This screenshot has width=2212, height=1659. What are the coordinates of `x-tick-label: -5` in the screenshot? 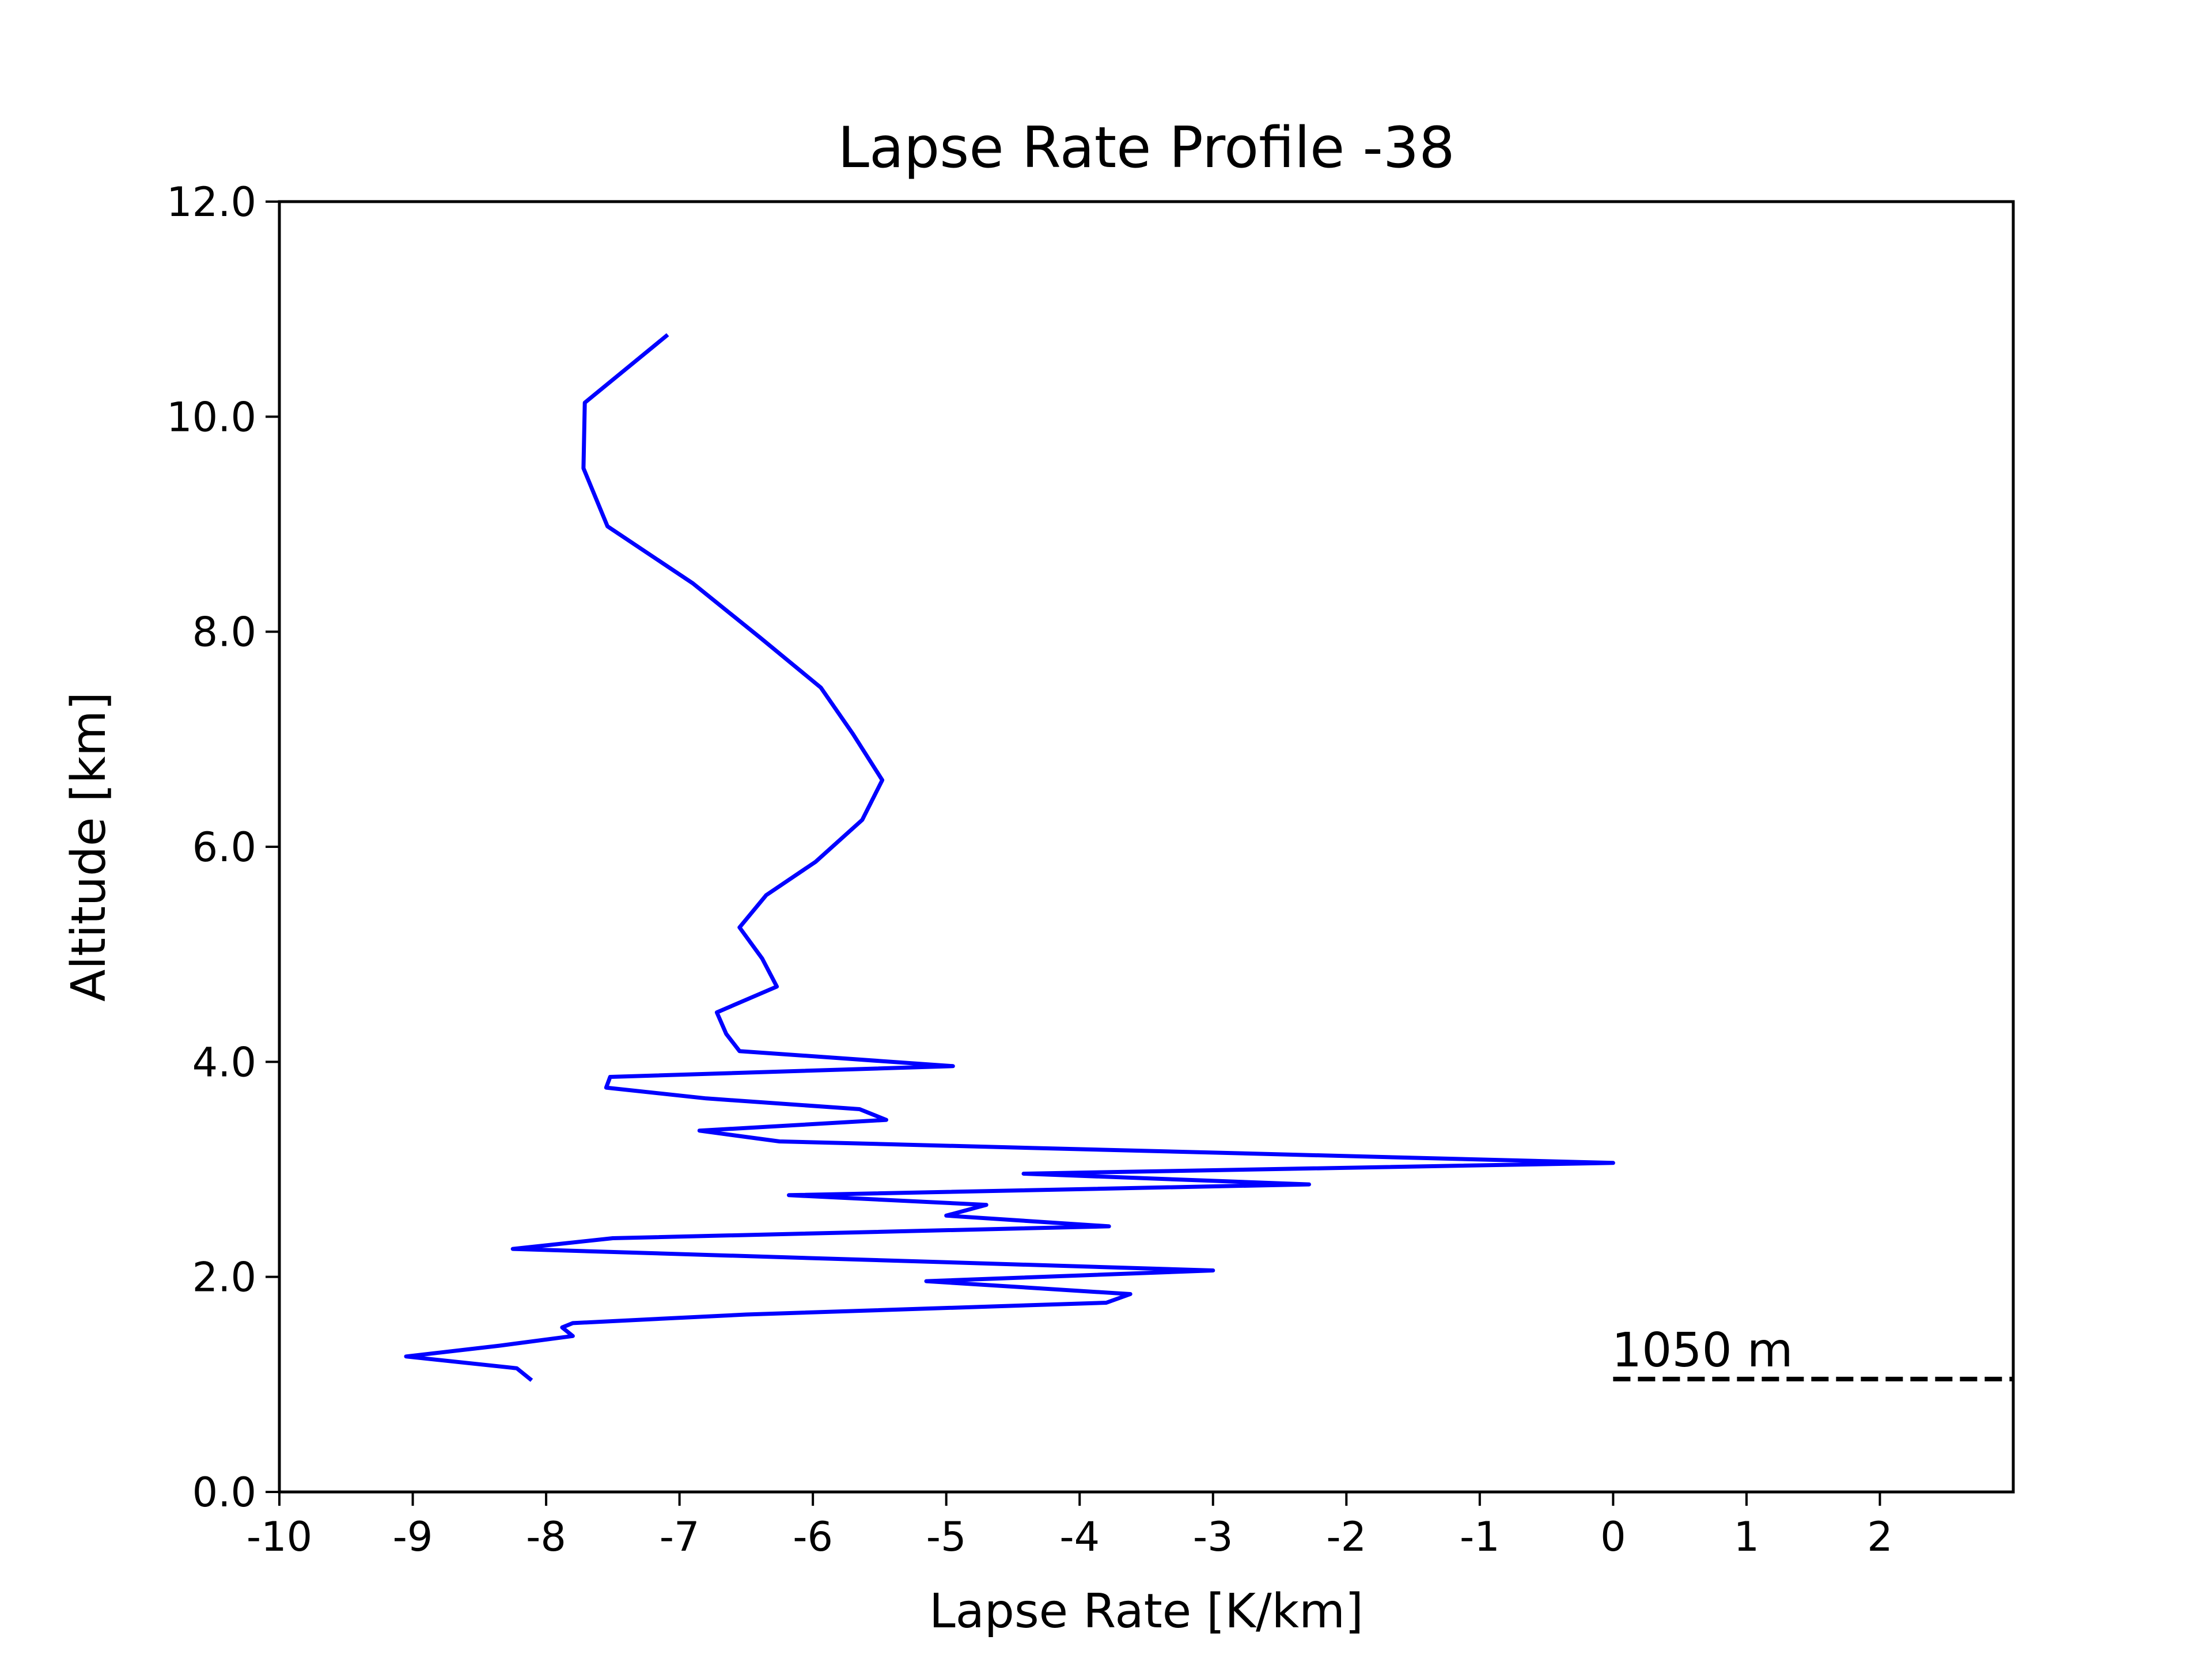 It's located at (946, 1536).